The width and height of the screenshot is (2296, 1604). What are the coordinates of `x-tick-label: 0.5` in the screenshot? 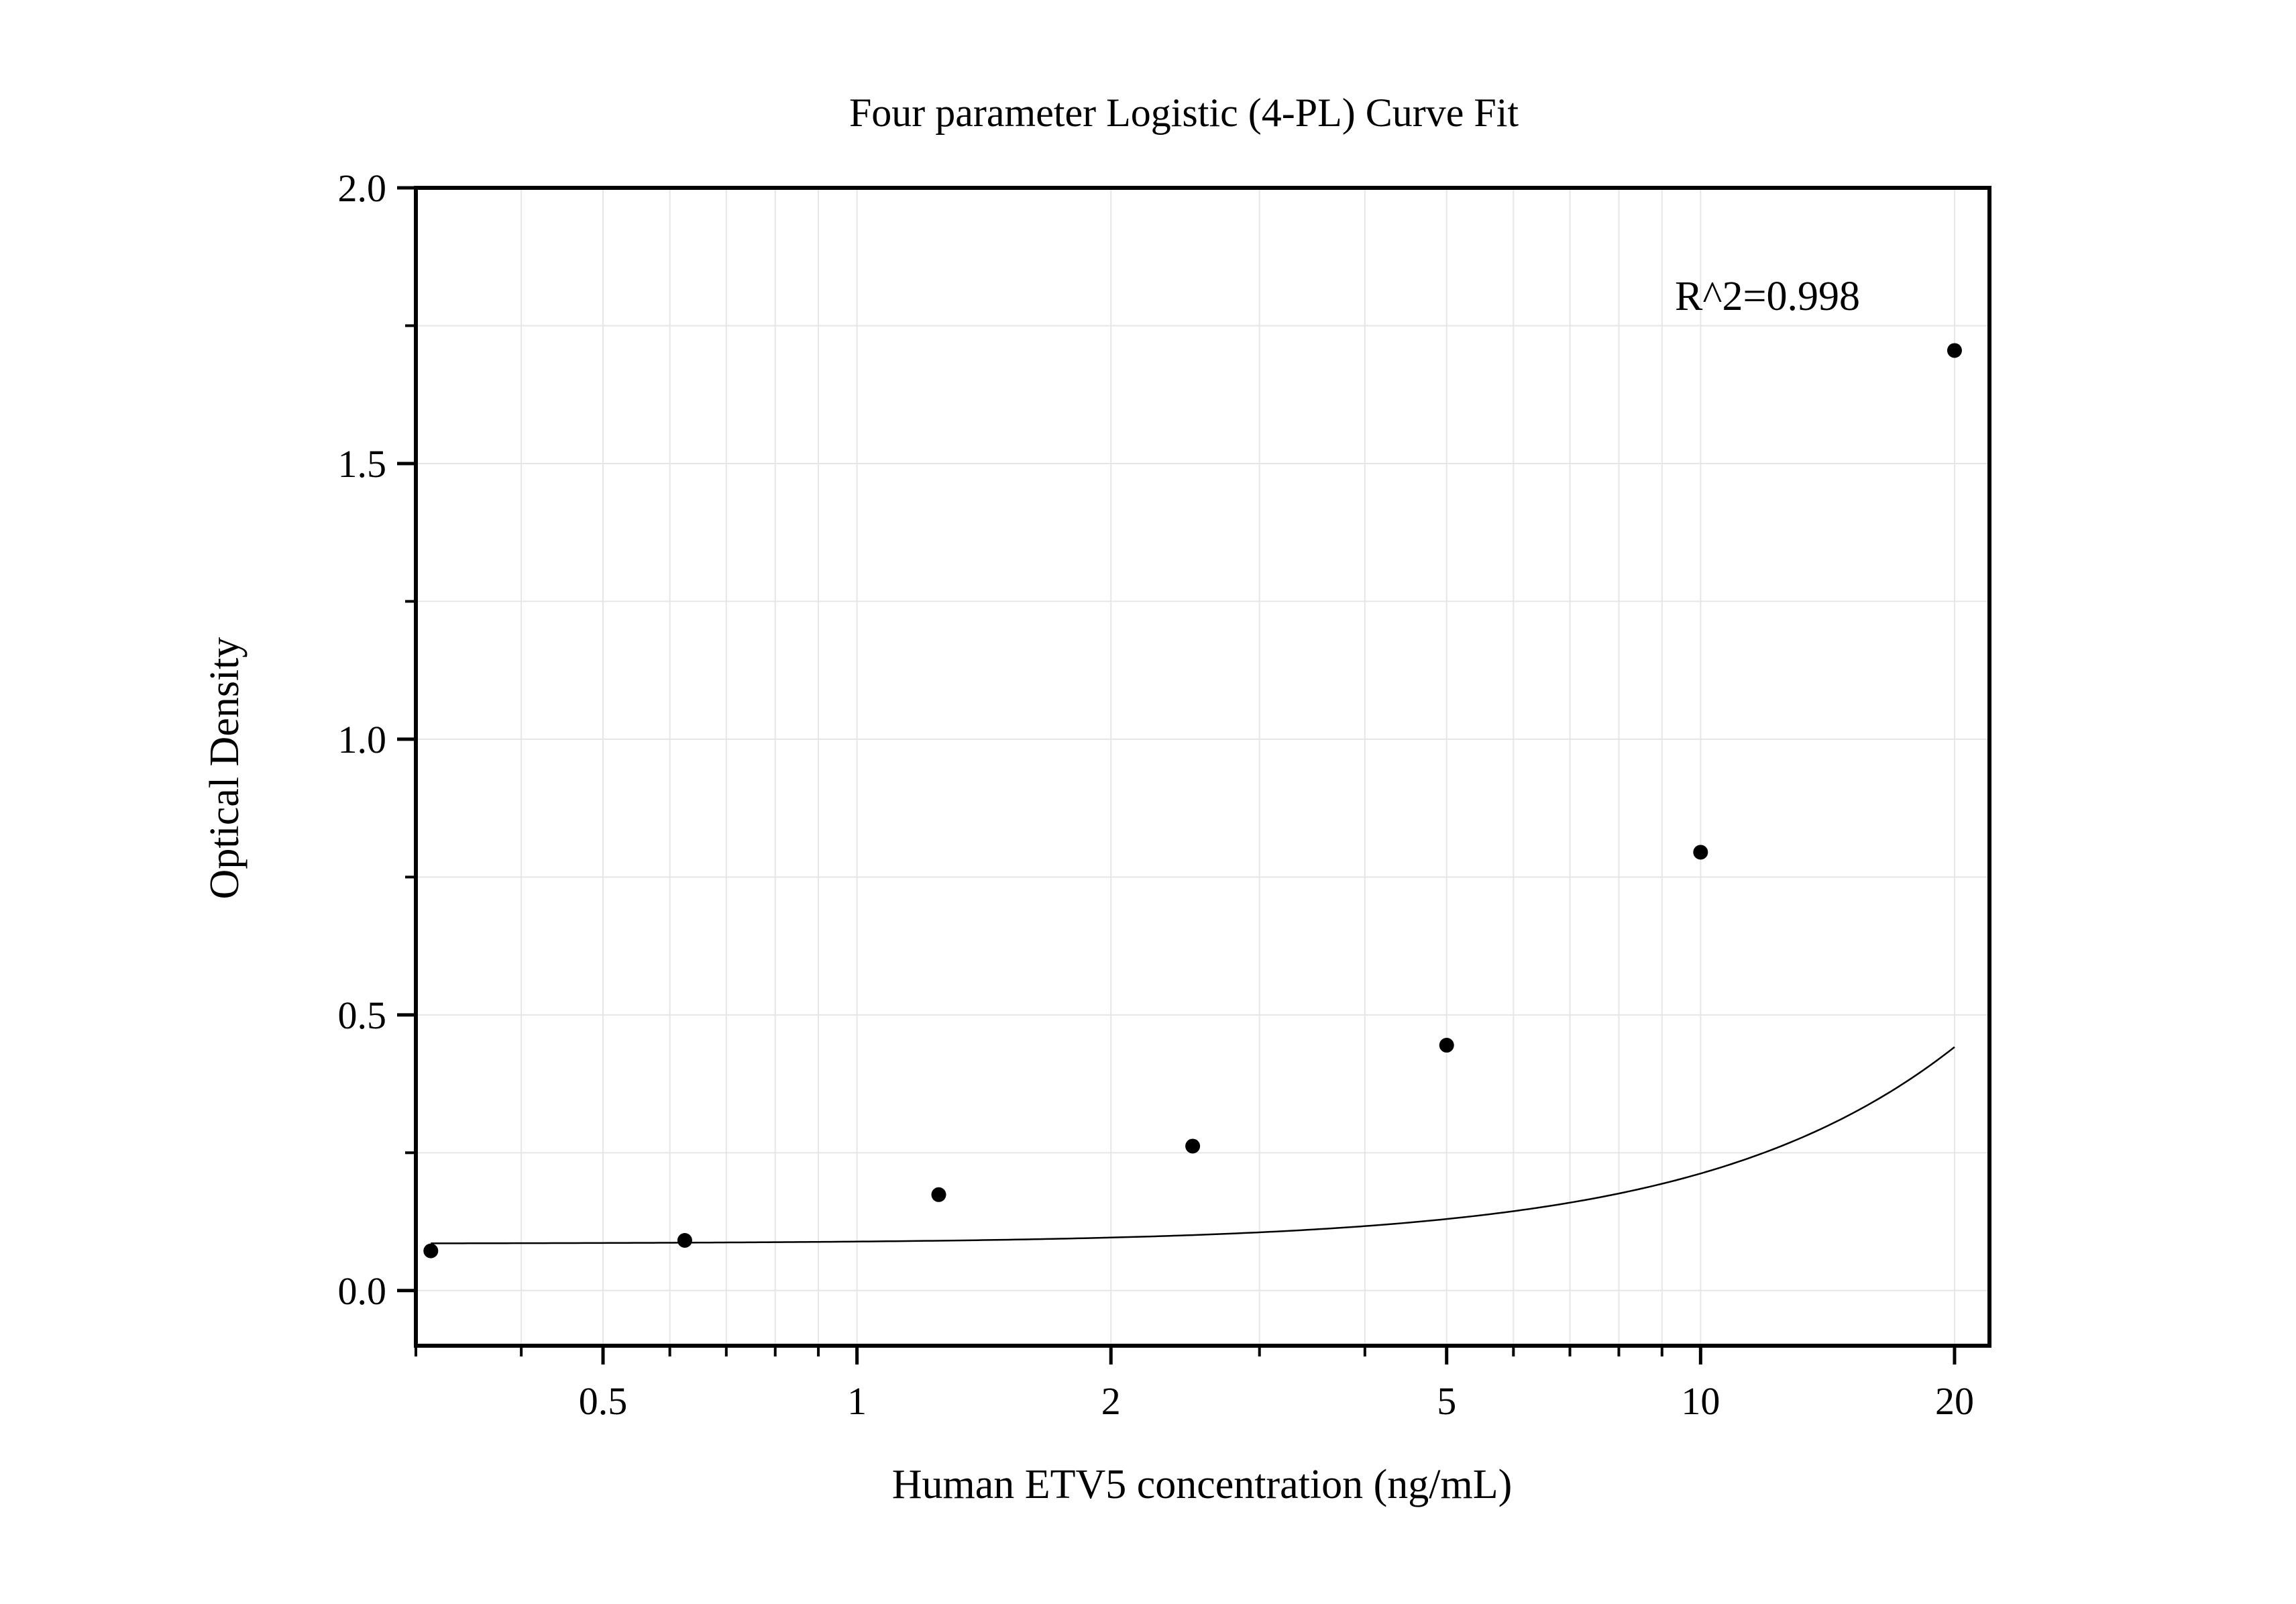 It's located at (603, 1401).